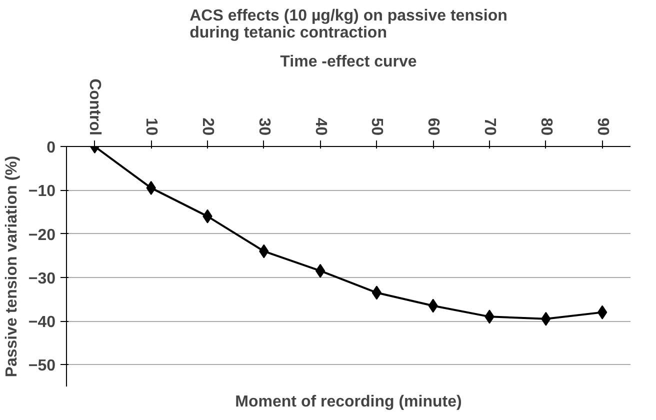 The image size is (656, 420). Describe the element at coordinates (95, 107) in the screenshot. I see `x-tick-label: Control` at that location.